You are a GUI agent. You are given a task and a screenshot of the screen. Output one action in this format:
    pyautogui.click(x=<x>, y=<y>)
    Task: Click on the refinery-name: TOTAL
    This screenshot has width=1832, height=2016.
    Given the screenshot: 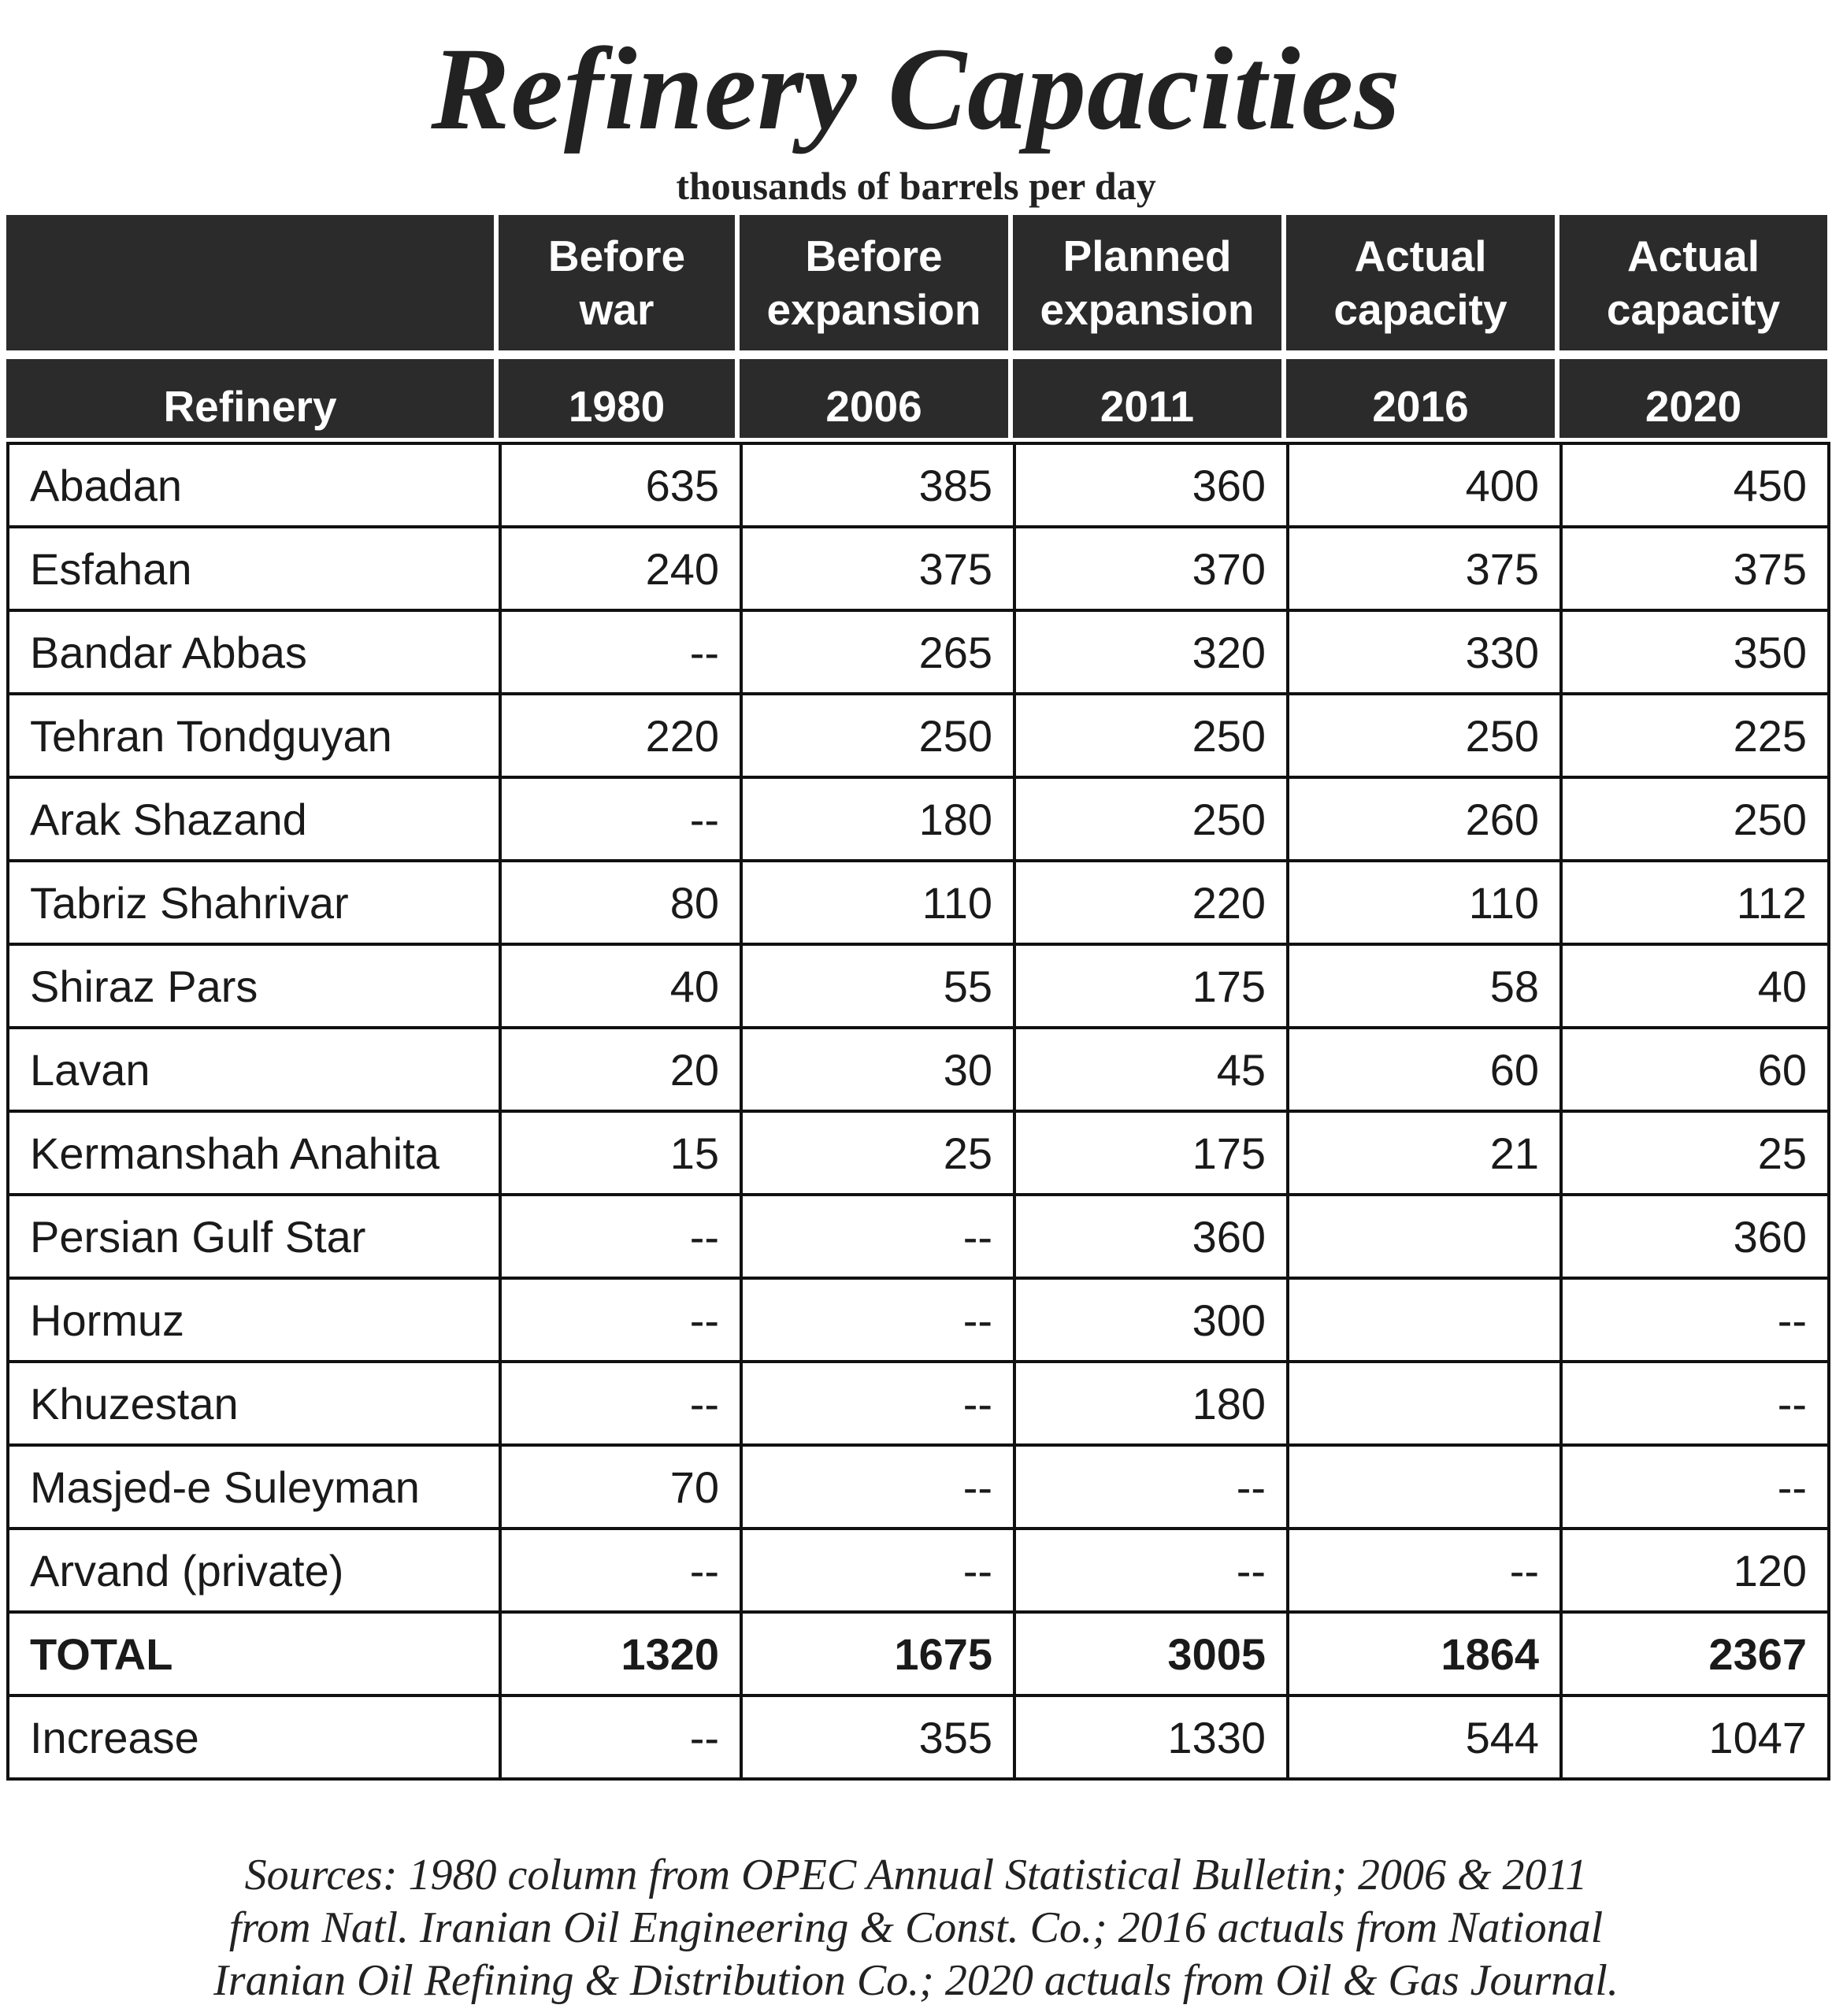 What is the action you would take?
    pyautogui.click(x=254, y=1653)
    